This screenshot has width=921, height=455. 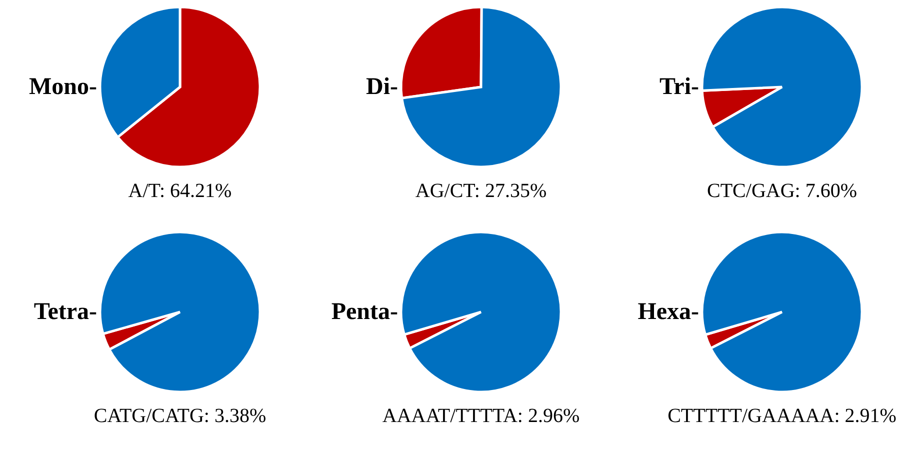 What do you see at coordinates (180, 191) in the screenshot?
I see `text: A/T: 64.21%` at bounding box center [180, 191].